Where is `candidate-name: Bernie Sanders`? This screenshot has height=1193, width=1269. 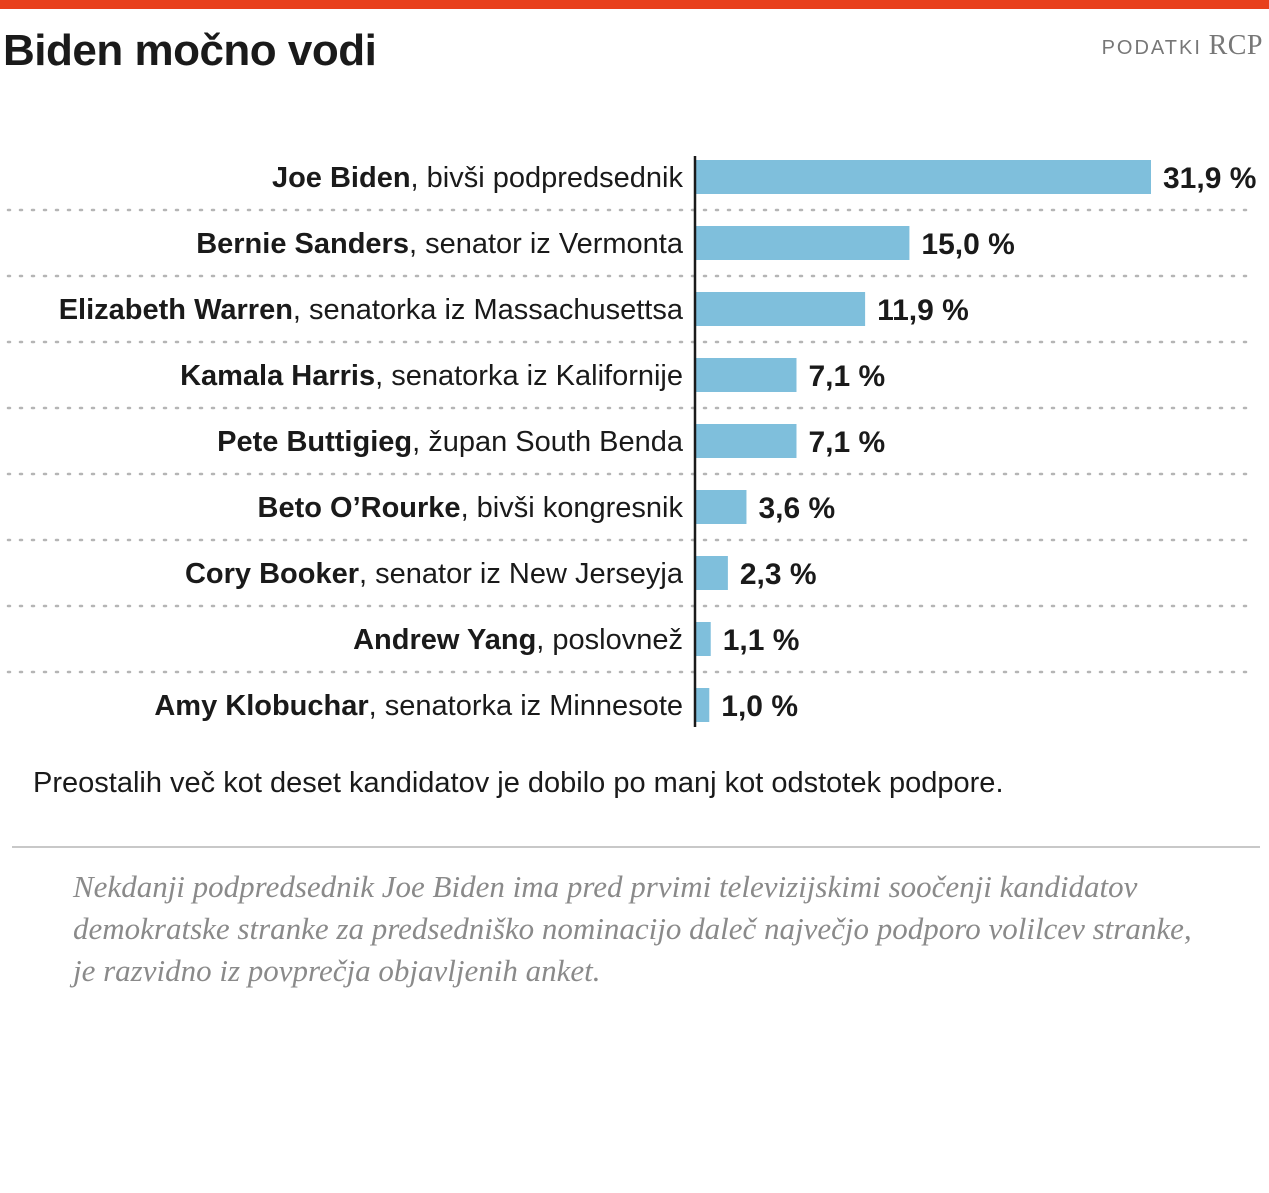
candidate-name: Bernie Sanders is located at coordinates (302, 244).